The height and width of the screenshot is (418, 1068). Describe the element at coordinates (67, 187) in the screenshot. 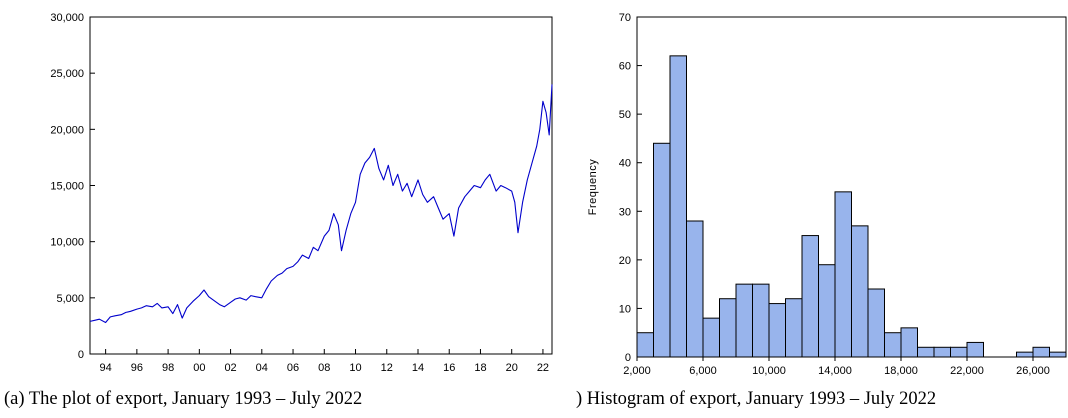

I see `y-tick-label: 15,000` at that location.